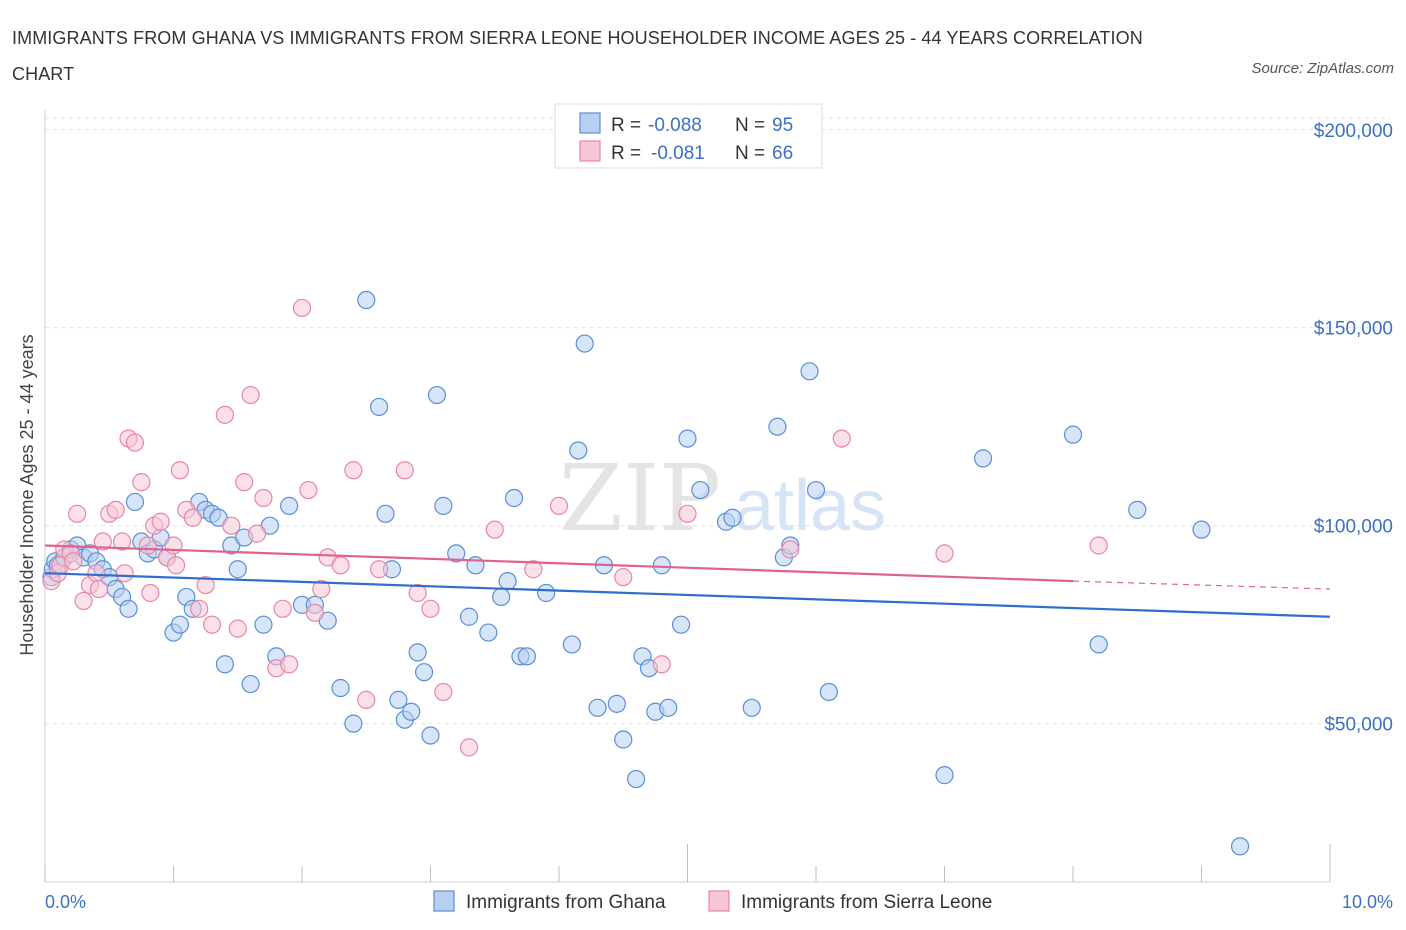  I want to click on trend-lines, so click(687, 581).